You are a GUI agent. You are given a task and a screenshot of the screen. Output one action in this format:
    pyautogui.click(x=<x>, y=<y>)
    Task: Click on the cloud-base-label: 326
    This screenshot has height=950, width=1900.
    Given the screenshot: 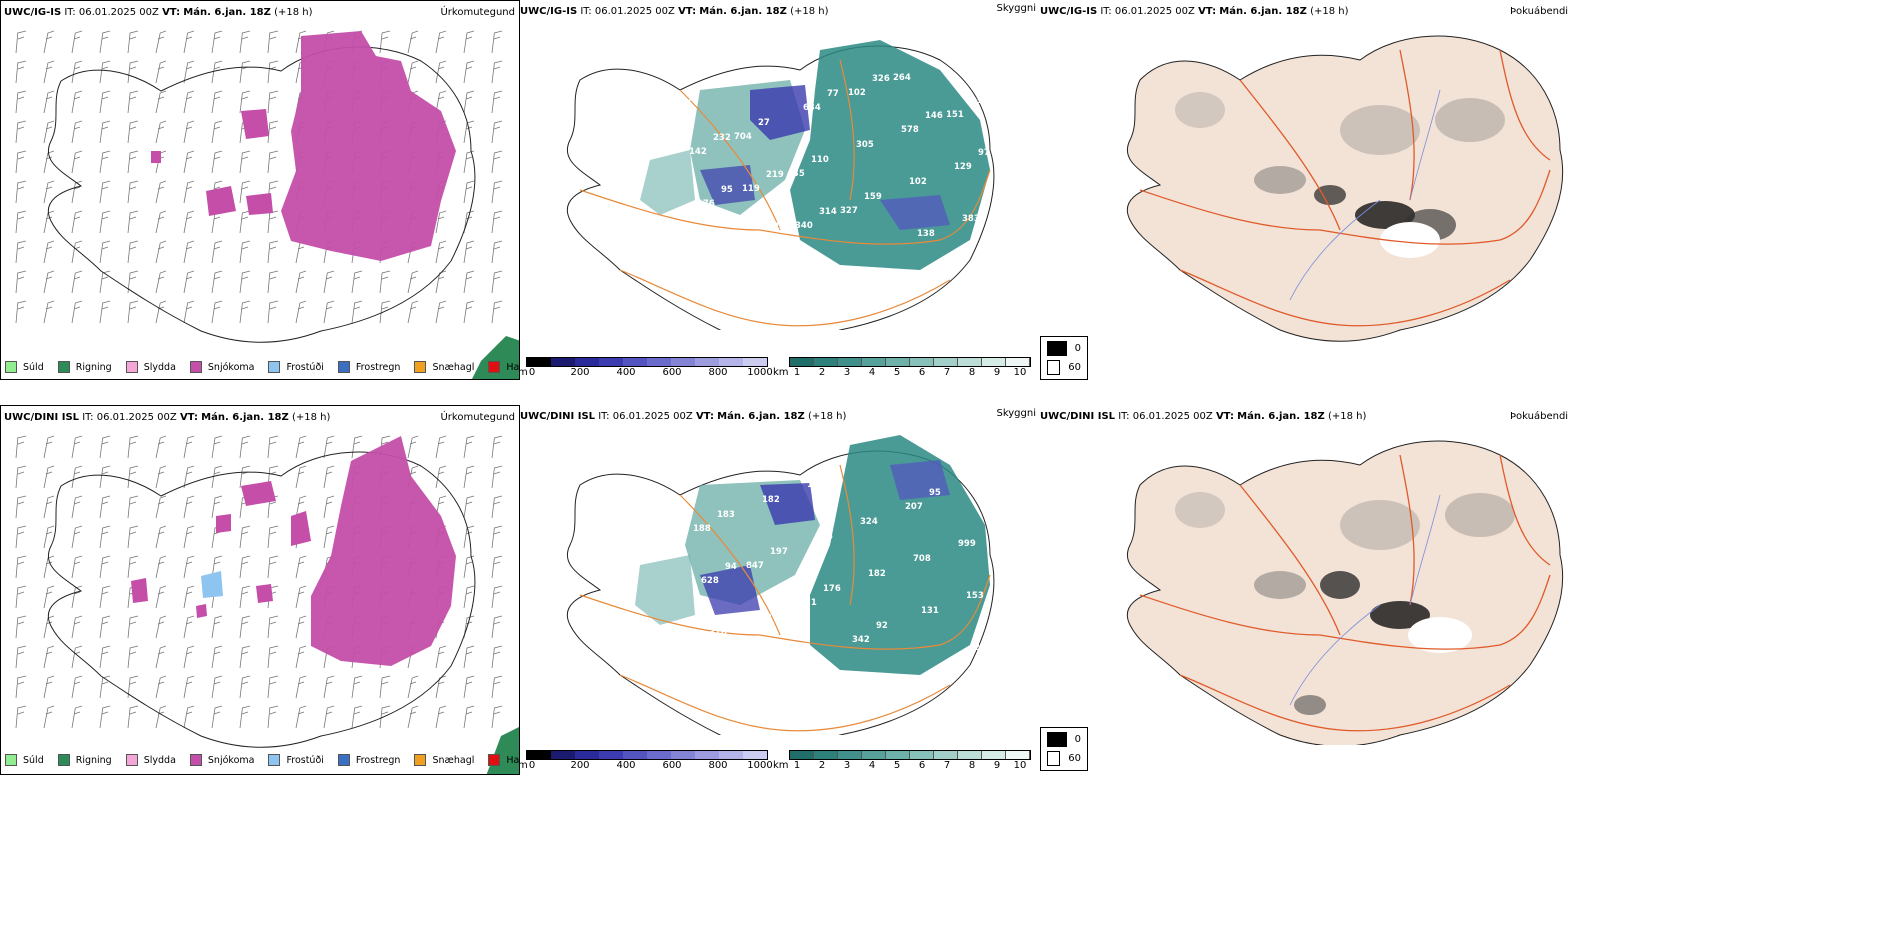 What is the action you would take?
    pyautogui.click(x=881, y=79)
    